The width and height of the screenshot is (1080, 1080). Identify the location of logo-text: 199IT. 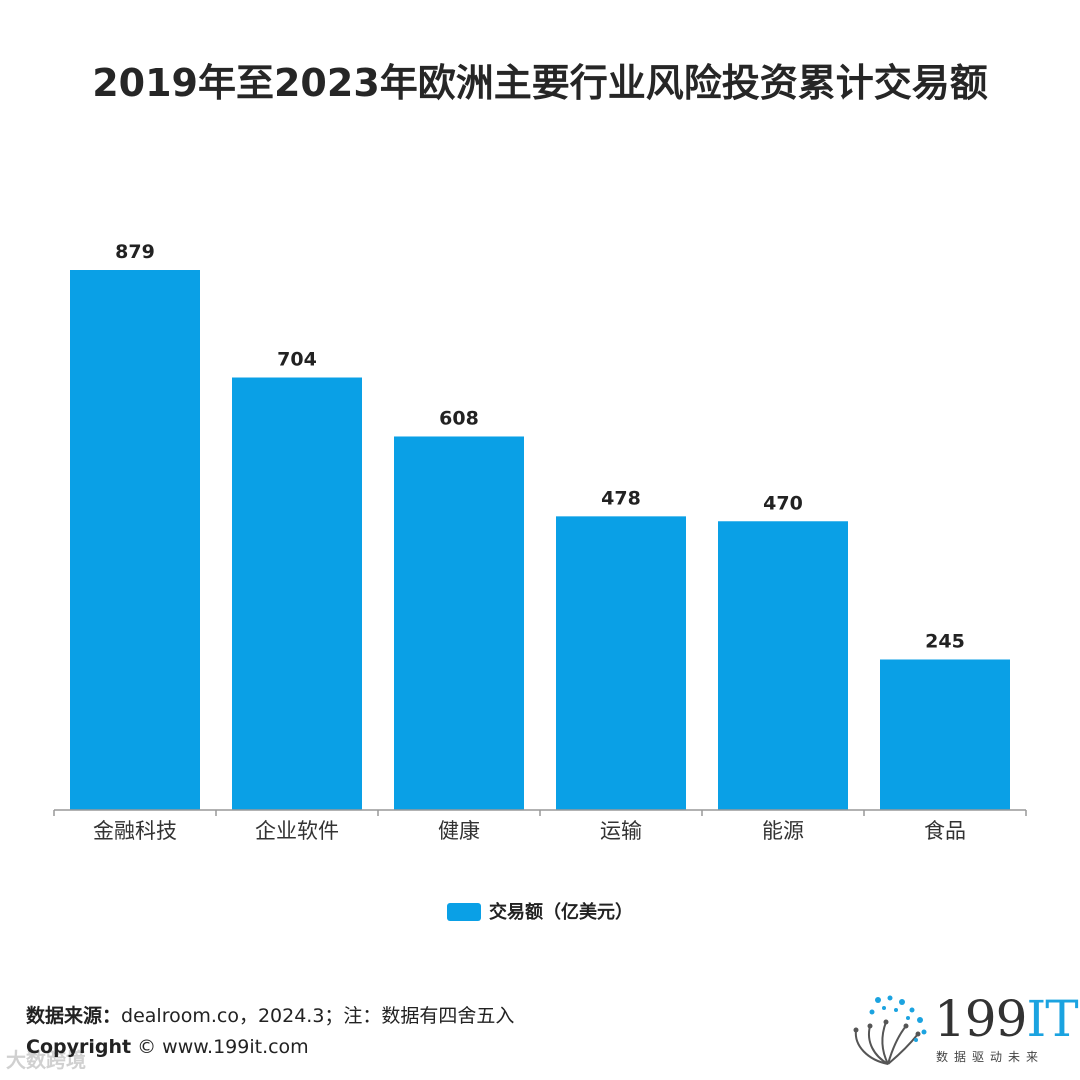
(1006, 1019).